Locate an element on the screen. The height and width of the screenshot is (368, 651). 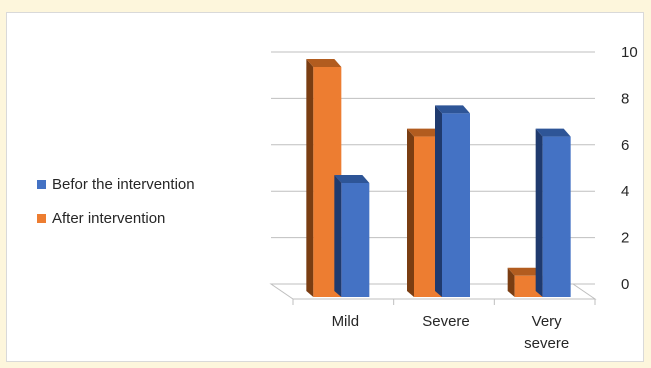
x-tick-label: Mild is located at coordinates (346, 321).